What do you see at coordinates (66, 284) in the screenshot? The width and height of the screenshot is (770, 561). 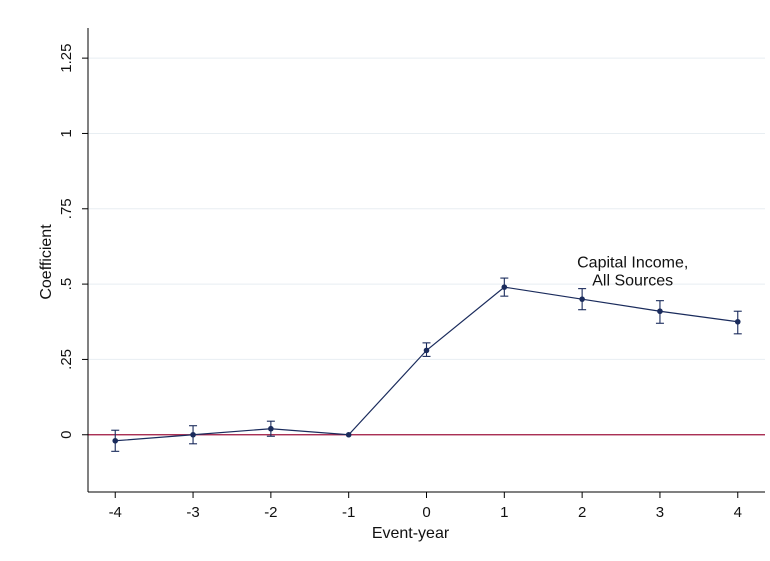 I see `y-tick-label-2: .5` at bounding box center [66, 284].